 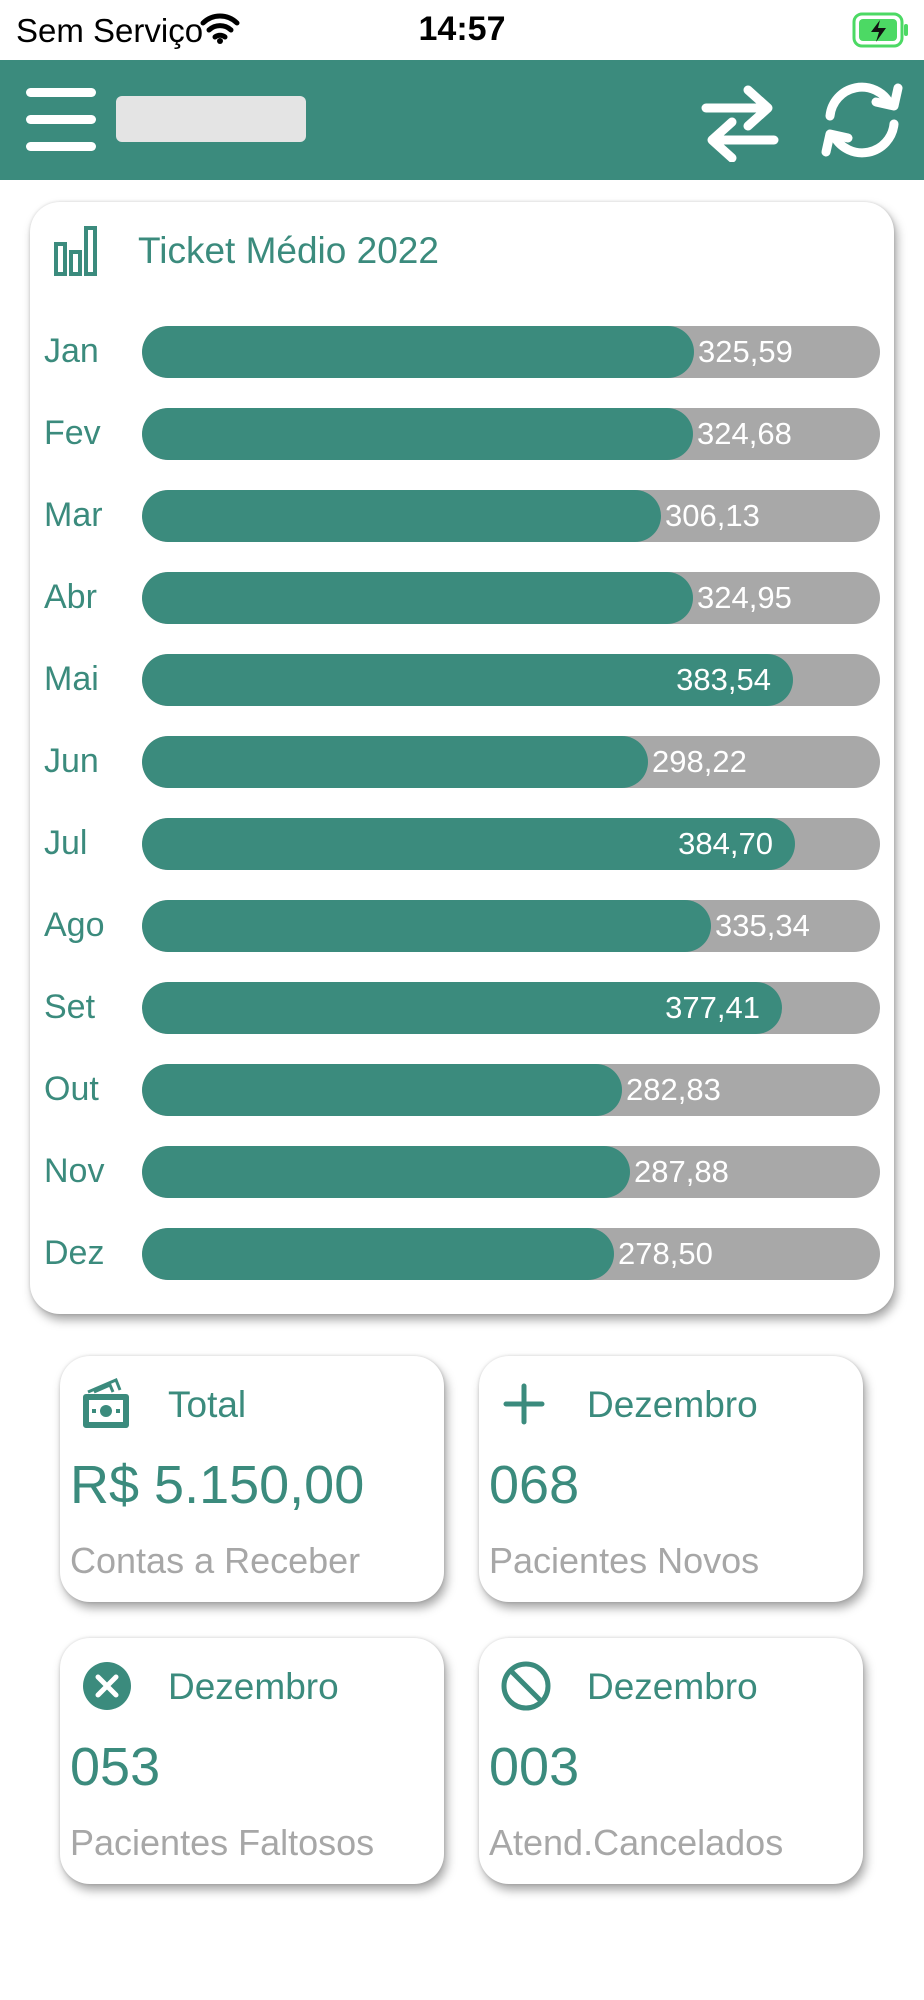 I want to click on bar-track: 298,22, so click(x=511, y=762).